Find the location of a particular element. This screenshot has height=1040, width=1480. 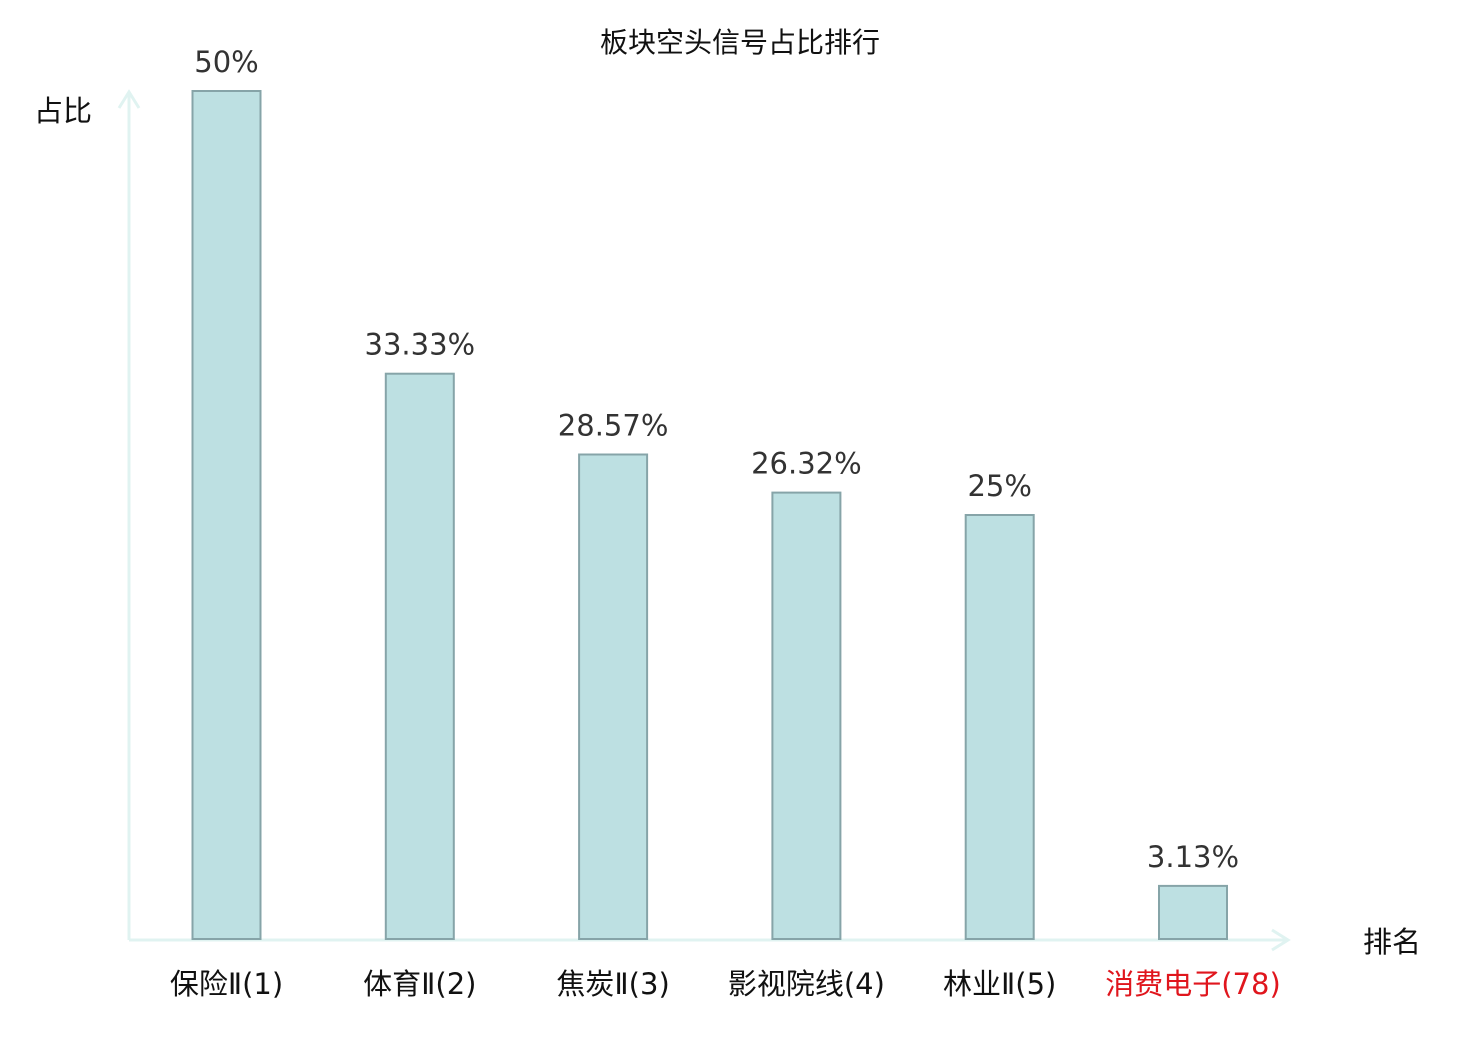

y-axis-label: 占比 is located at coordinates (63, 111).